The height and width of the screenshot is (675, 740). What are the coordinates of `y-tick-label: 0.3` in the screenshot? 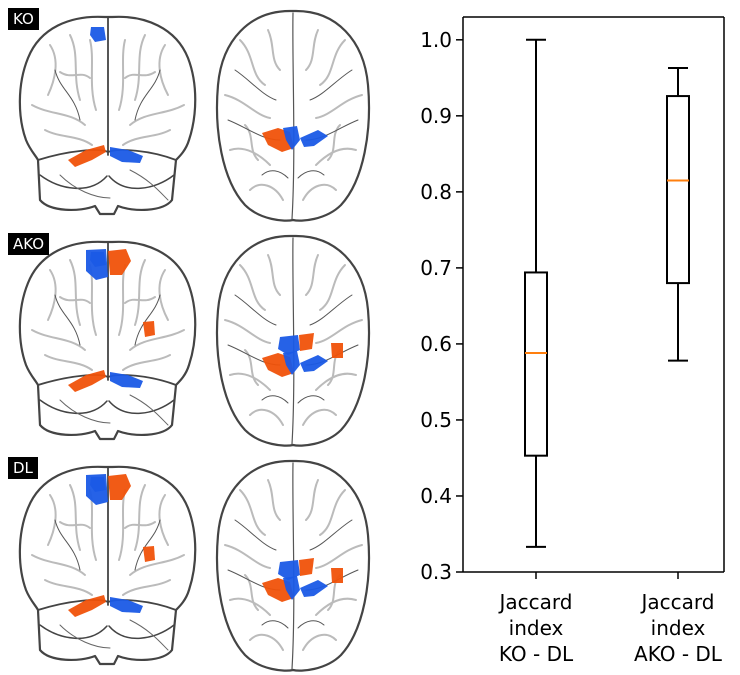 It's located at (436, 572).